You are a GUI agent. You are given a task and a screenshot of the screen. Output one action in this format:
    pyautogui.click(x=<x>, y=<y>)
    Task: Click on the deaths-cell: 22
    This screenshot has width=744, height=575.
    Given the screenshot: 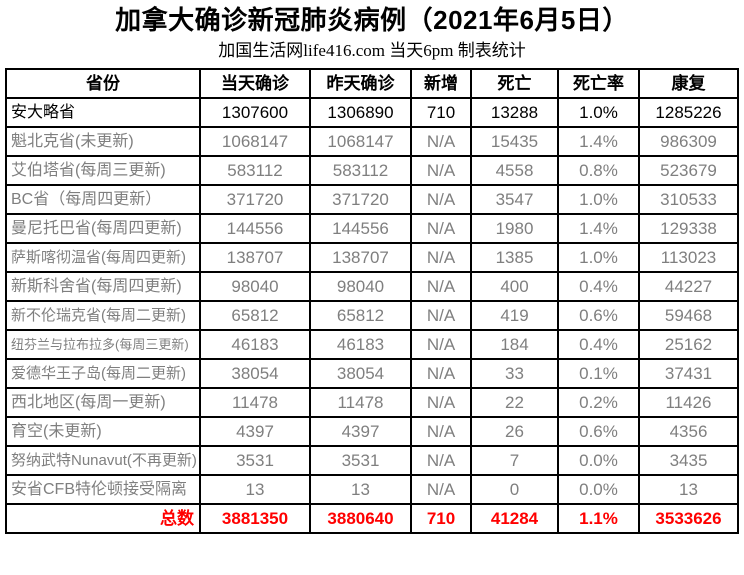 What is the action you would take?
    pyautogui.click(x=514, y=402)
    